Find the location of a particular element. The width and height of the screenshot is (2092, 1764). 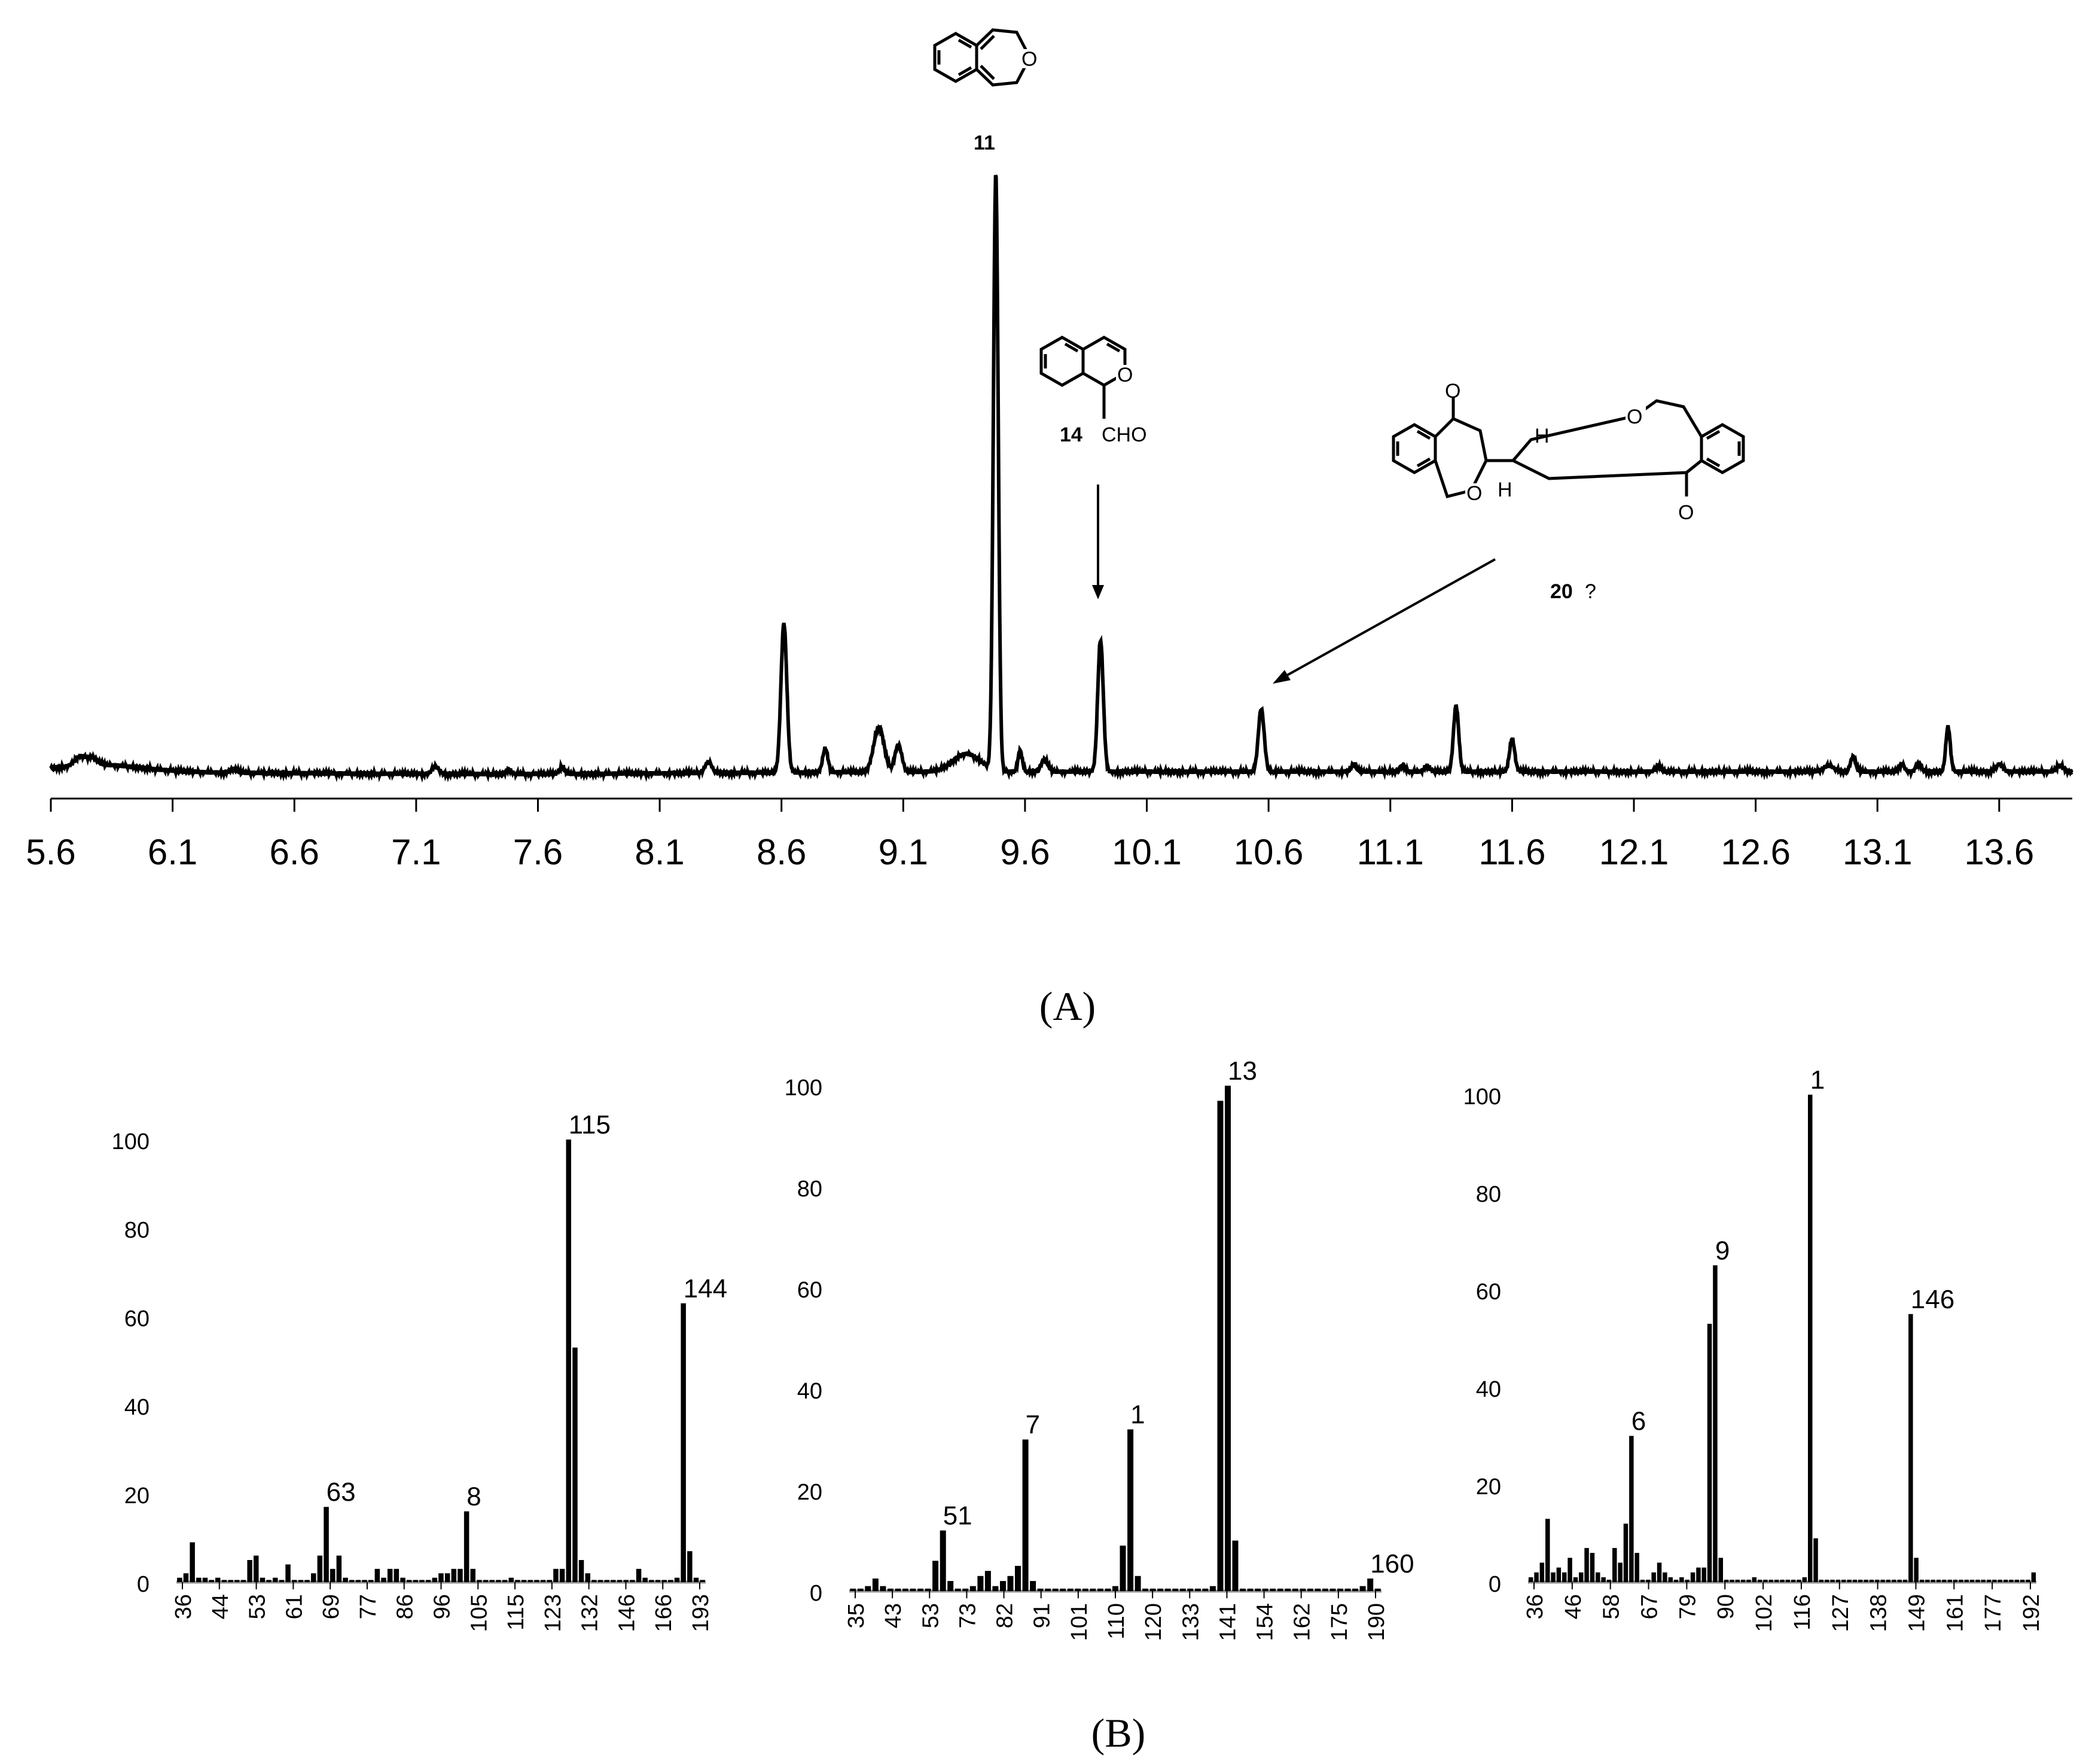

spectrum-x-tick-label: 161 is located at coordinates (1955, 1613).